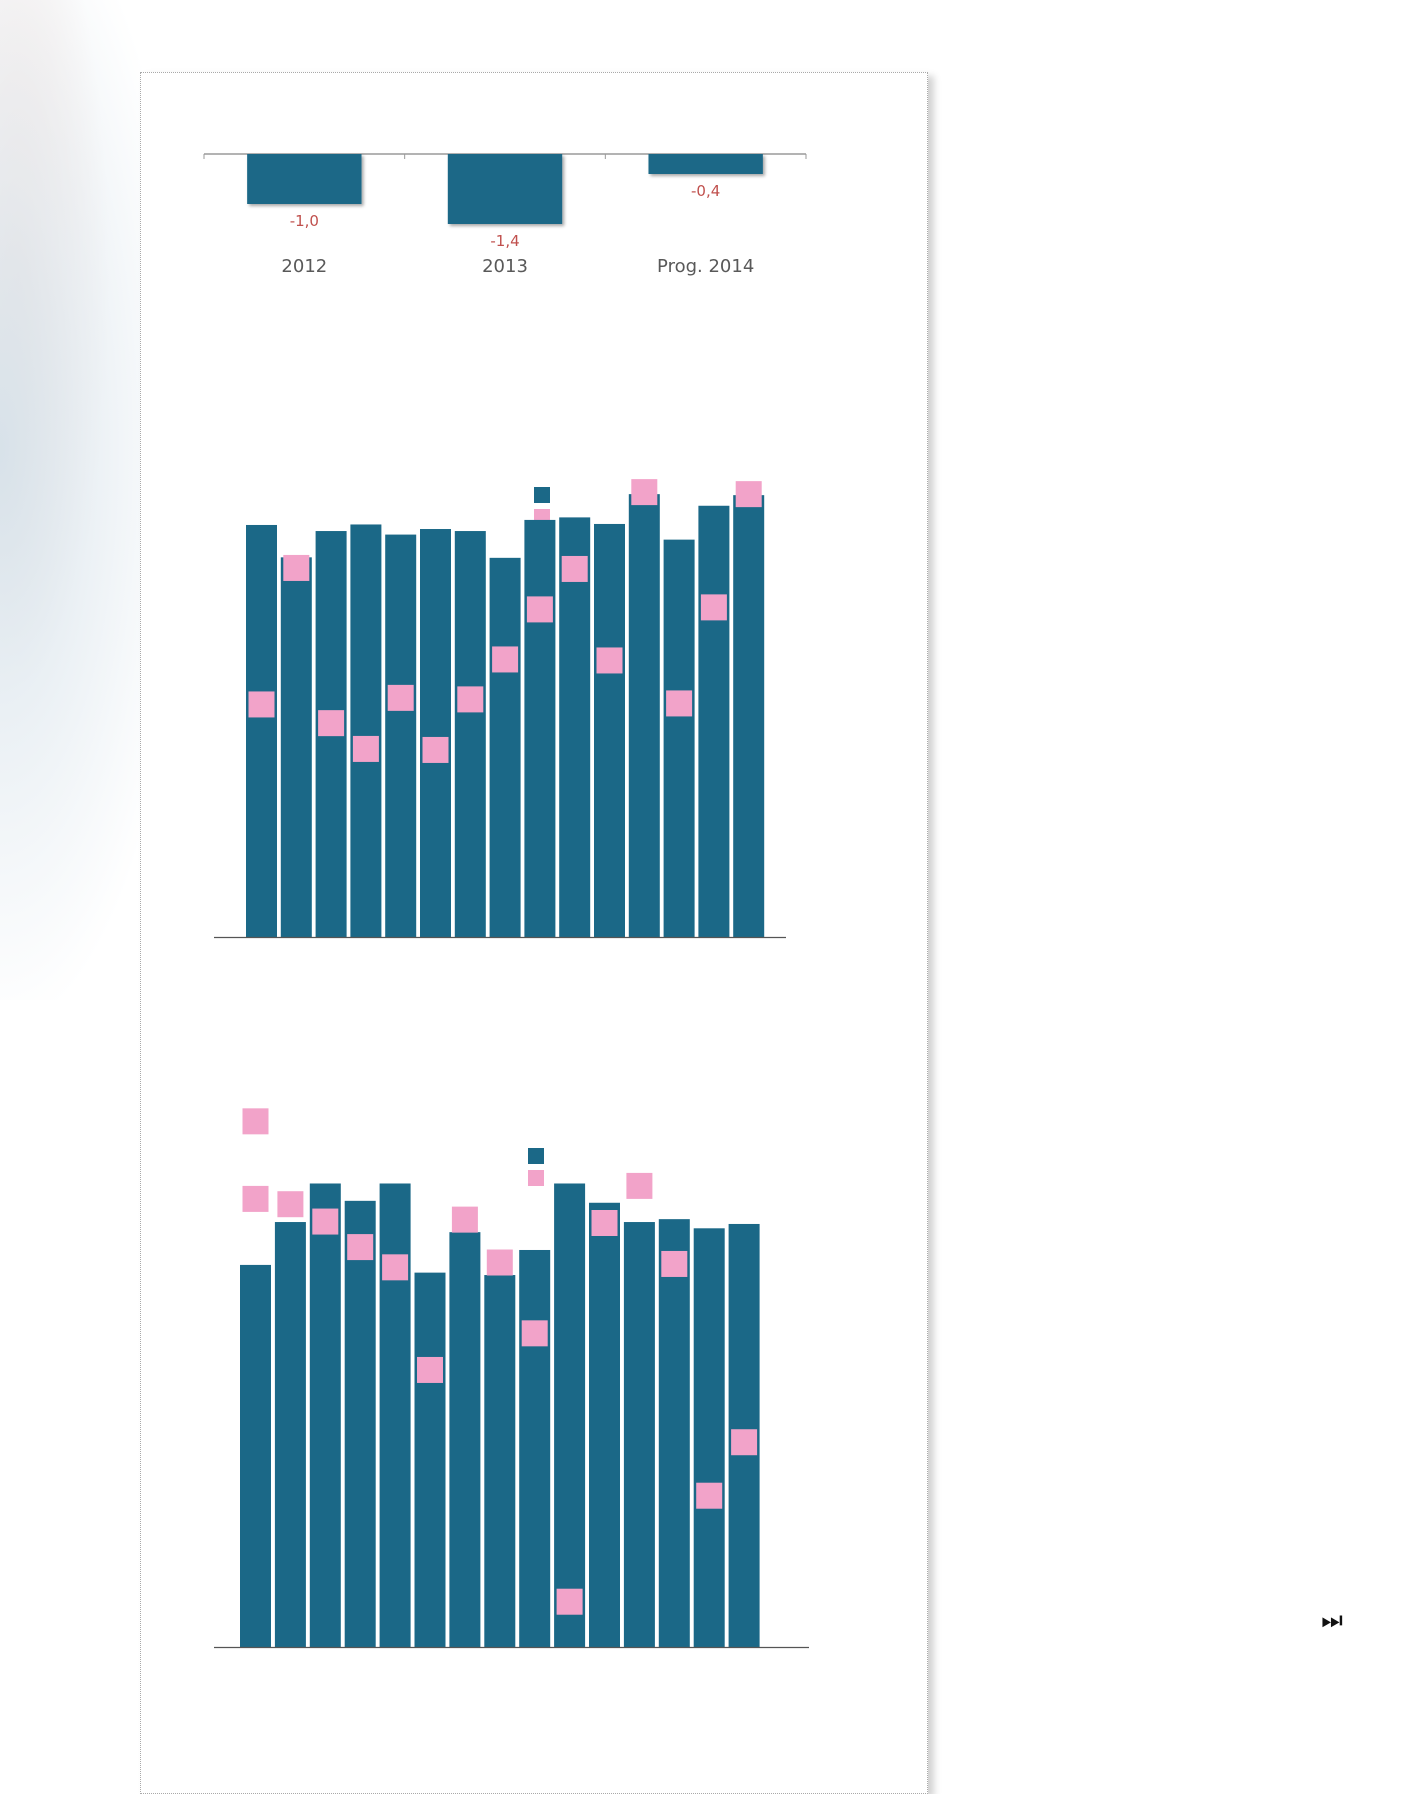 Image resolution: width=1425 pixels, height=1794 pixels. What do you see at coordinates (304, 266) in the screenshot?
I see `x-tick-label: 2012` at bounding box center [304, 266].